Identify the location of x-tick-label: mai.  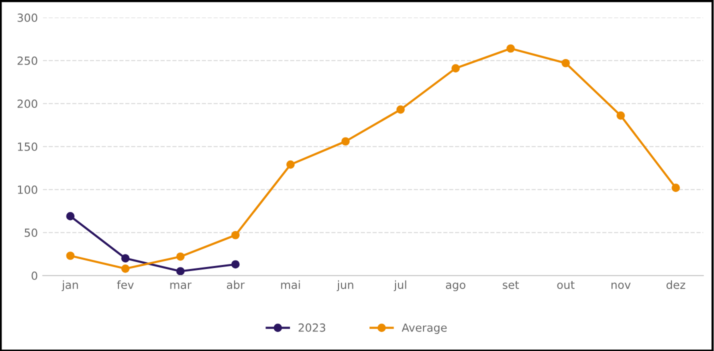
(290, 284).